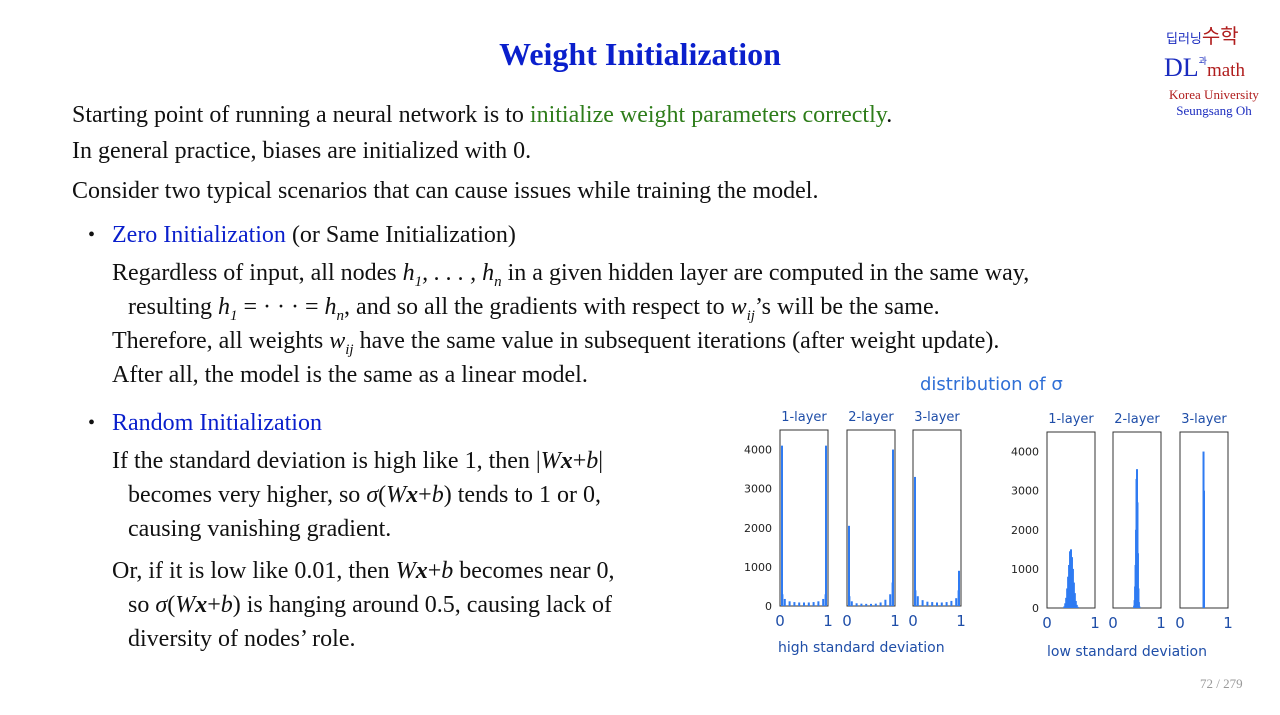 The height and width of the screenshot is (715, 1280). What do you see at coordinates (1025, 530) in the screenshot?
I see `y-tick-label: 2000` at bounding box center [1025, 530].